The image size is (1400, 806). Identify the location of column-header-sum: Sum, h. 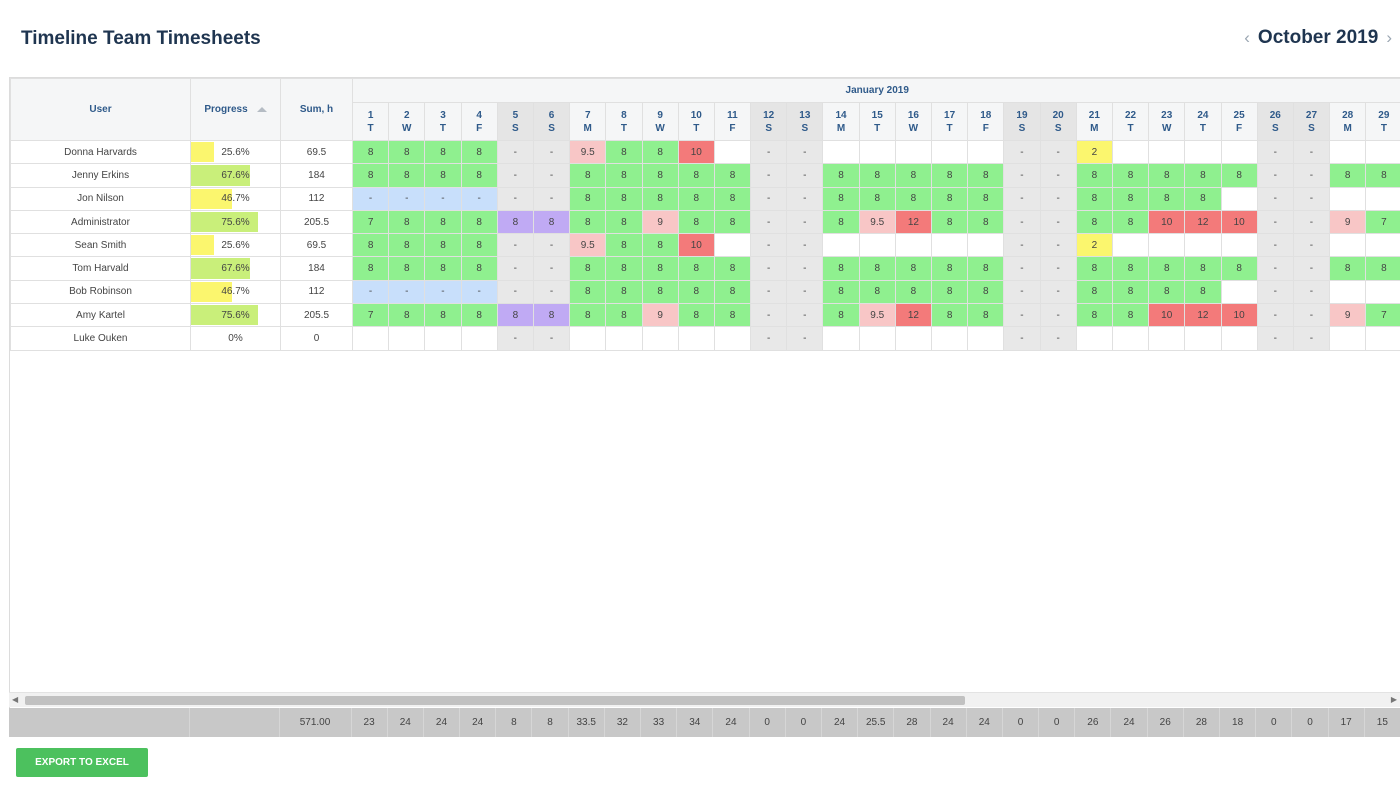
(316, 109).